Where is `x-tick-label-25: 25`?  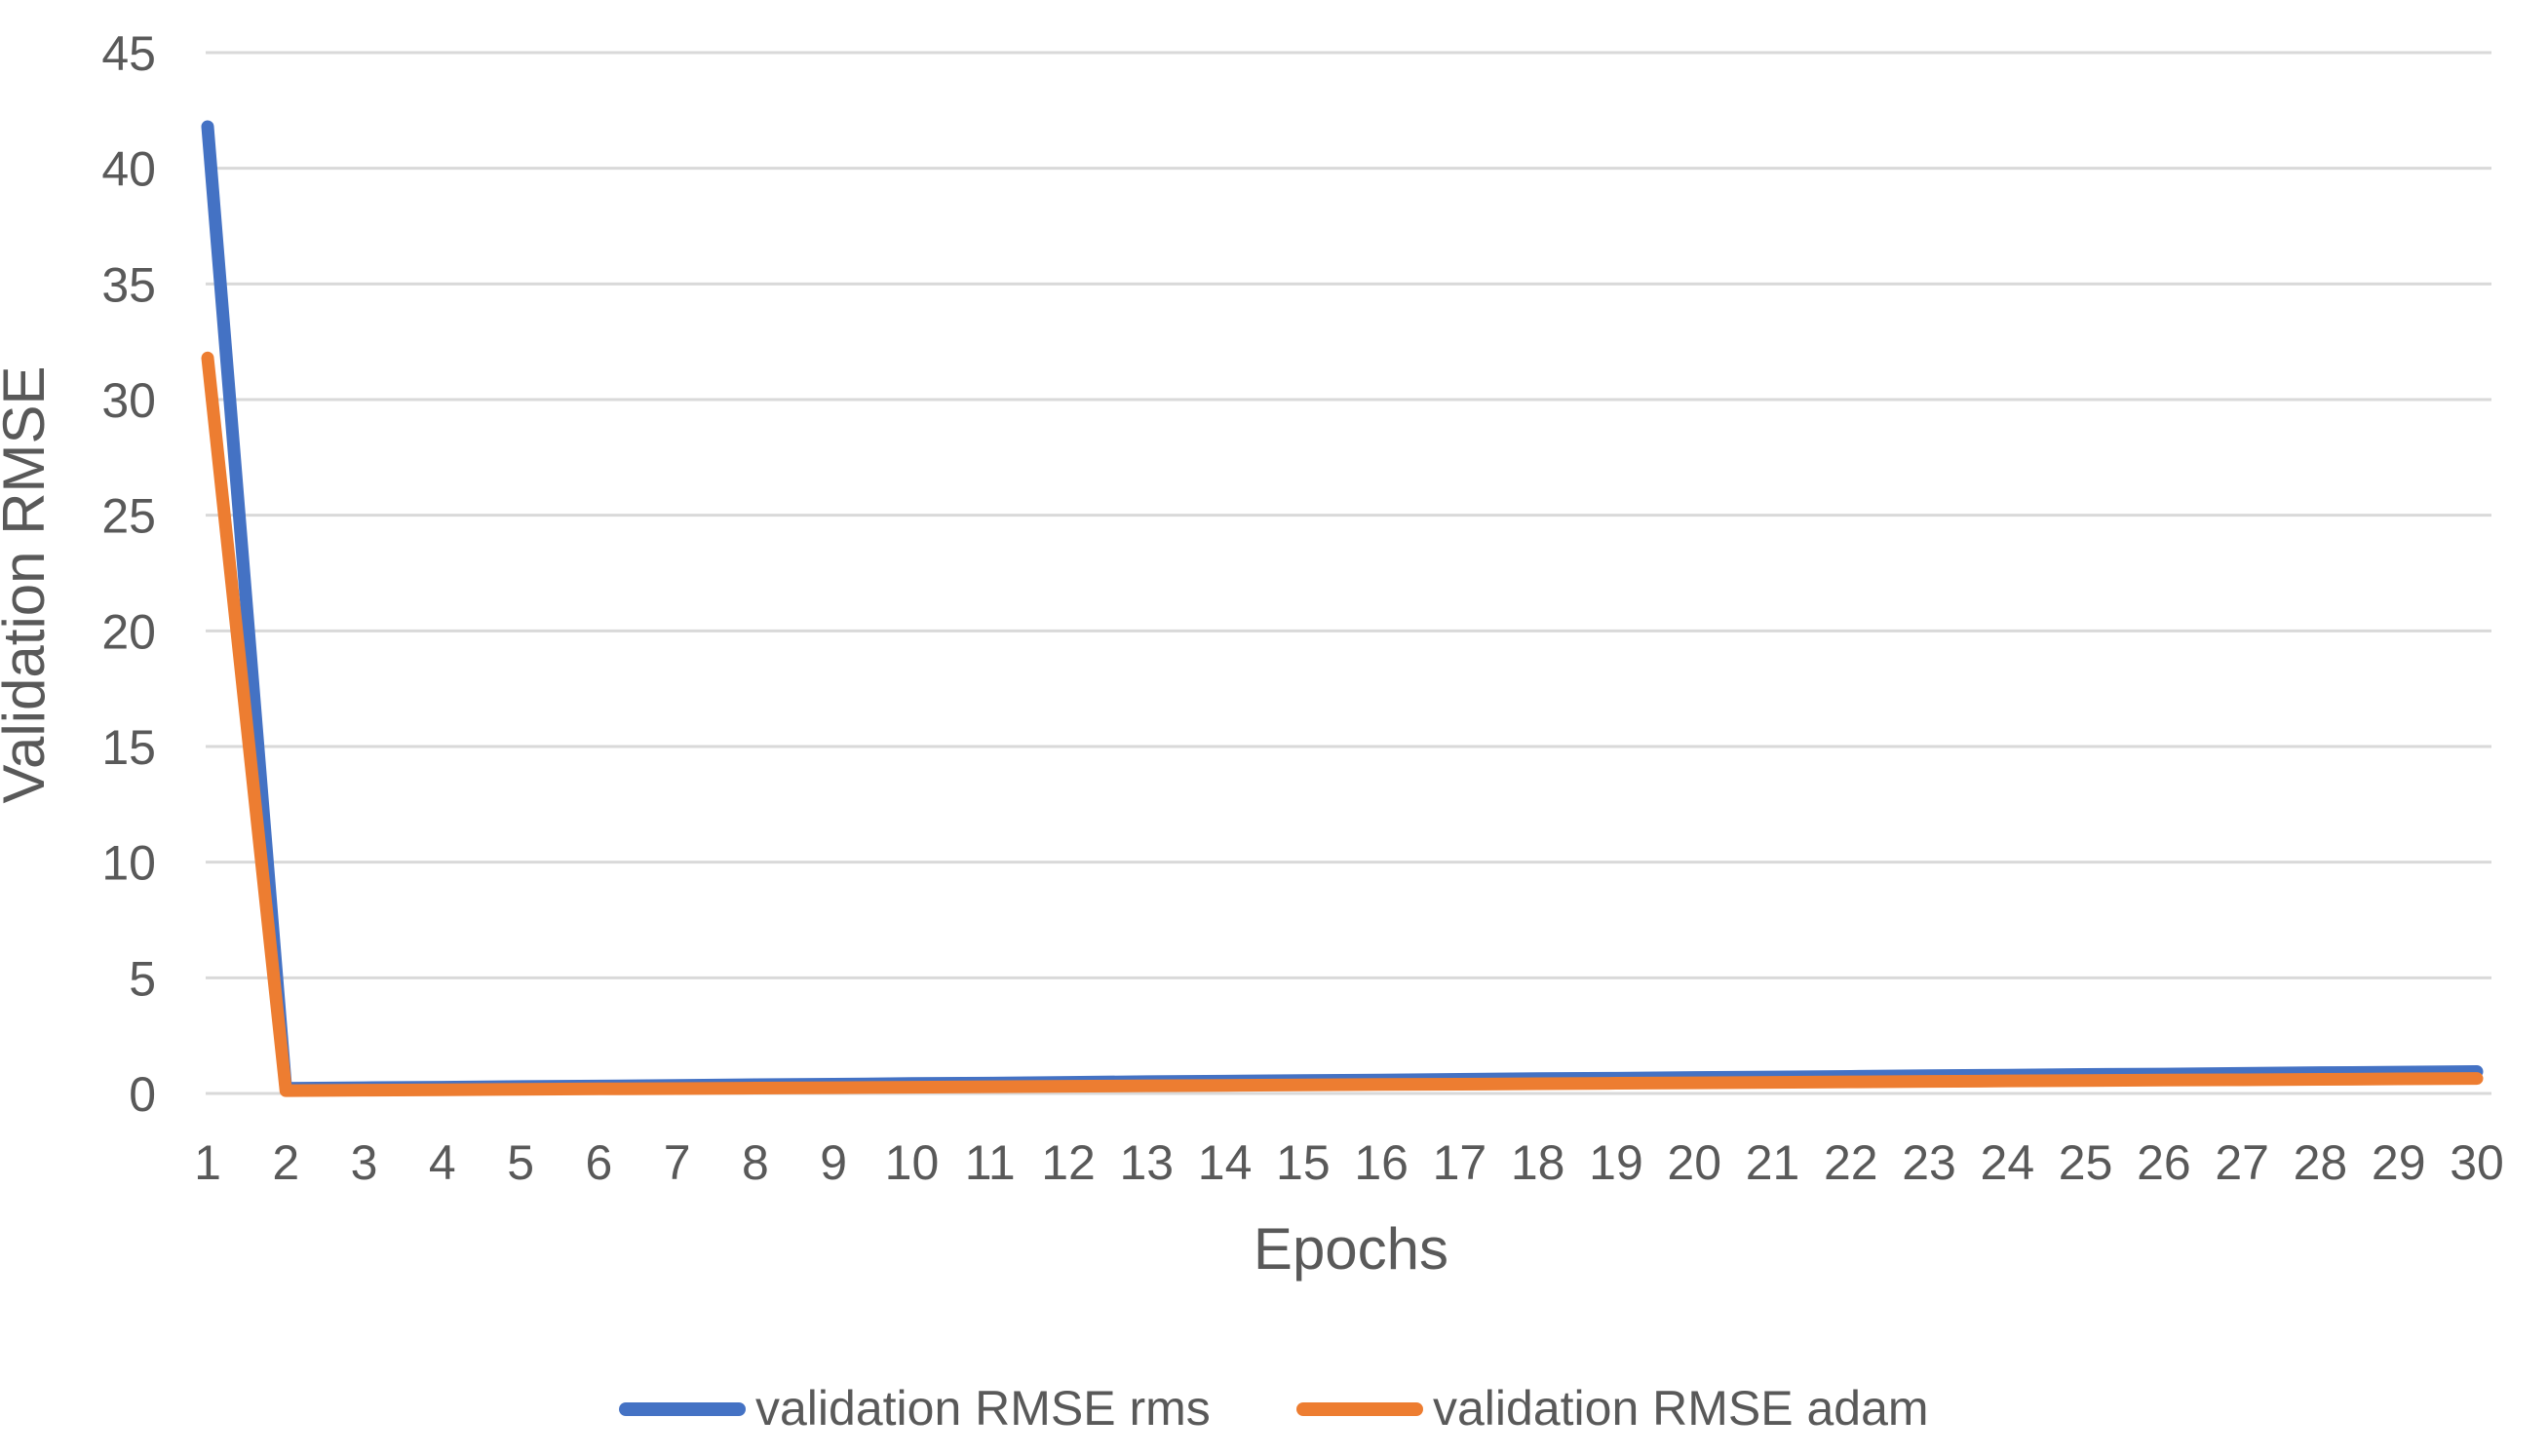 x-tick-label-25: 25 is located at coordinates (2086, 1162).